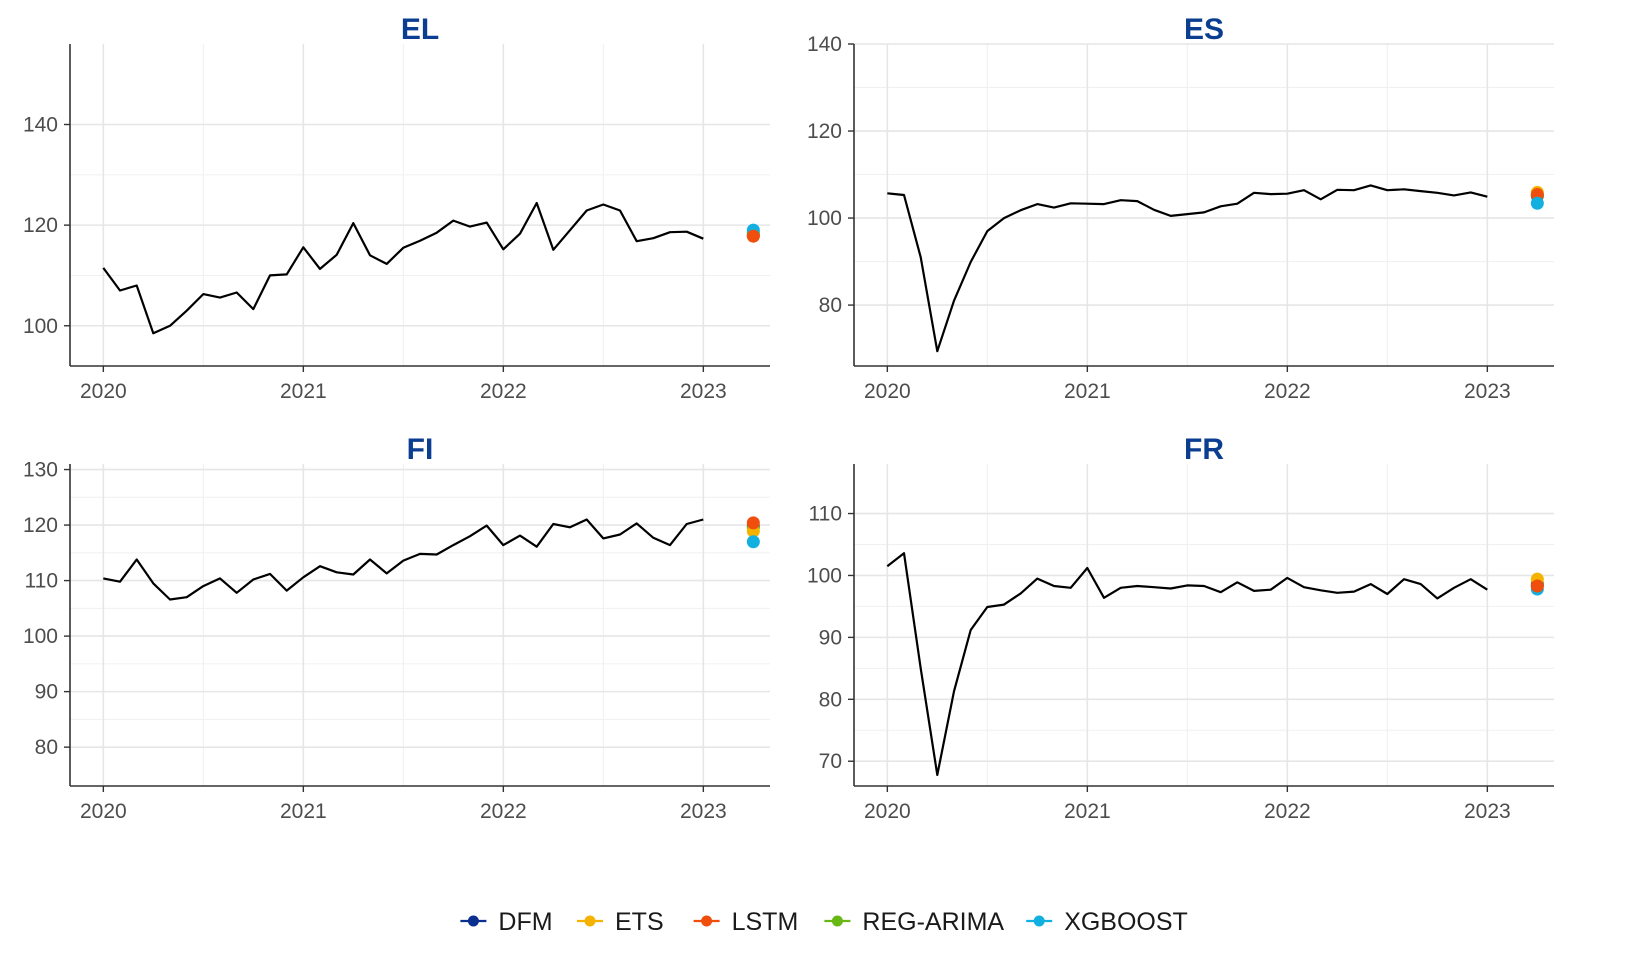  Describe the element at coordinates (1204, 449) in the screenshot. I see `panel-title: FR` at that location.